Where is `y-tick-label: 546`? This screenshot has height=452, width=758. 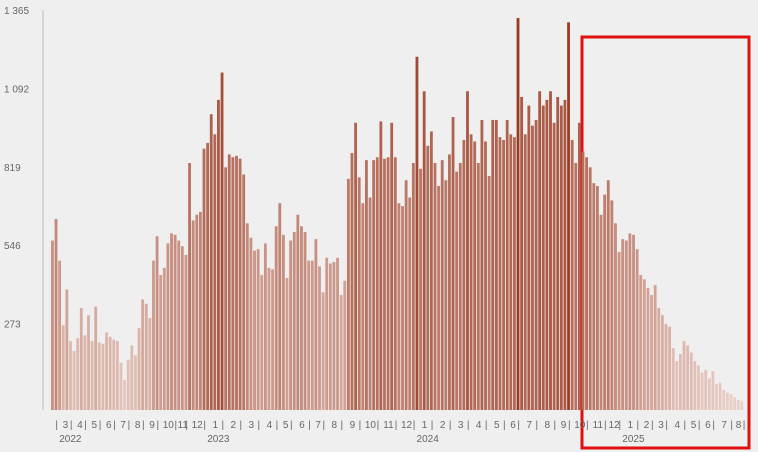
y-tick-label: 546 is located at coordinates (12, 246).